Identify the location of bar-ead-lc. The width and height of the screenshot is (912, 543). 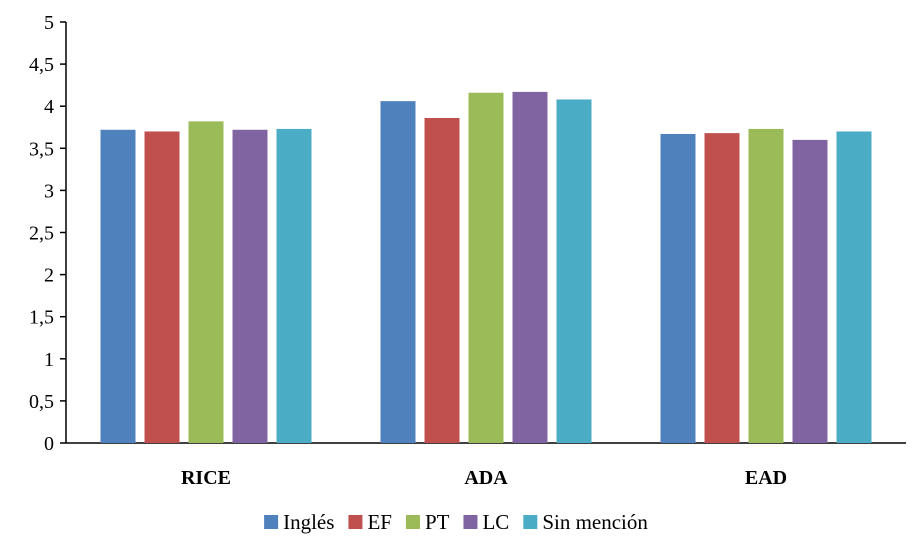
(810, 291).